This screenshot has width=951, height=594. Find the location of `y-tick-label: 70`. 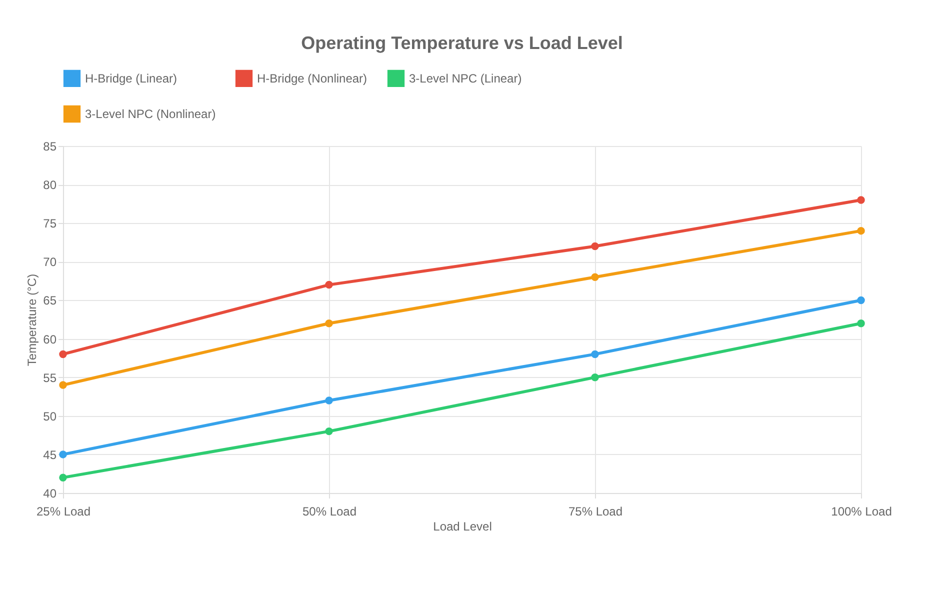

y-tick-label: 70 is located at coordinates (50, 262).